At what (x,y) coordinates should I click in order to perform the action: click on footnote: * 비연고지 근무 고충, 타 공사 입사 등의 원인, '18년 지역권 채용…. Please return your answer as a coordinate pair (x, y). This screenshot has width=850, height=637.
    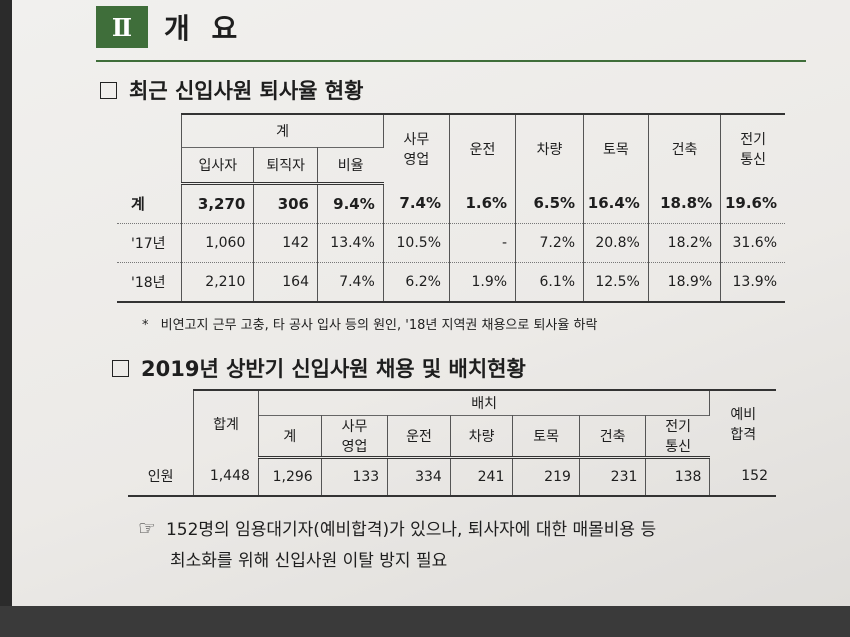
    Looking at the image, I should click on (369, 323).